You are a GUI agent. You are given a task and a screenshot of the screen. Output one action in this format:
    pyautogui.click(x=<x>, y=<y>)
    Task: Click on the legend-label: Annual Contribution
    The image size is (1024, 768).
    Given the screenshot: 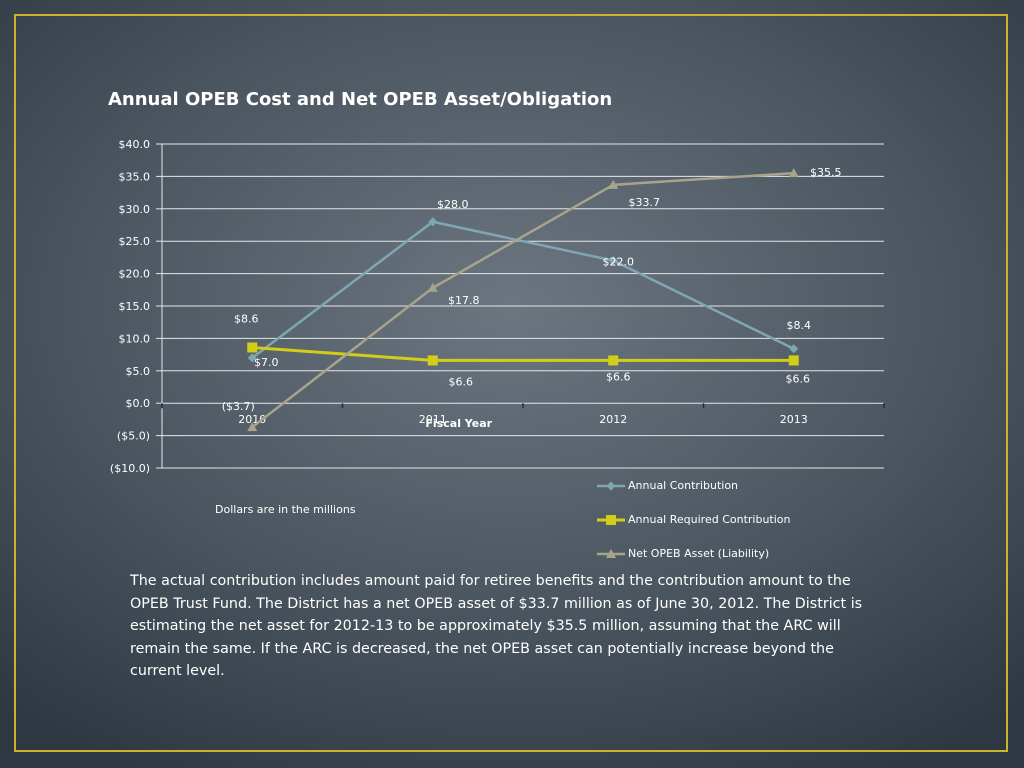 What is the action you would take?
    pyautogui.click(x=683, y=485)
    